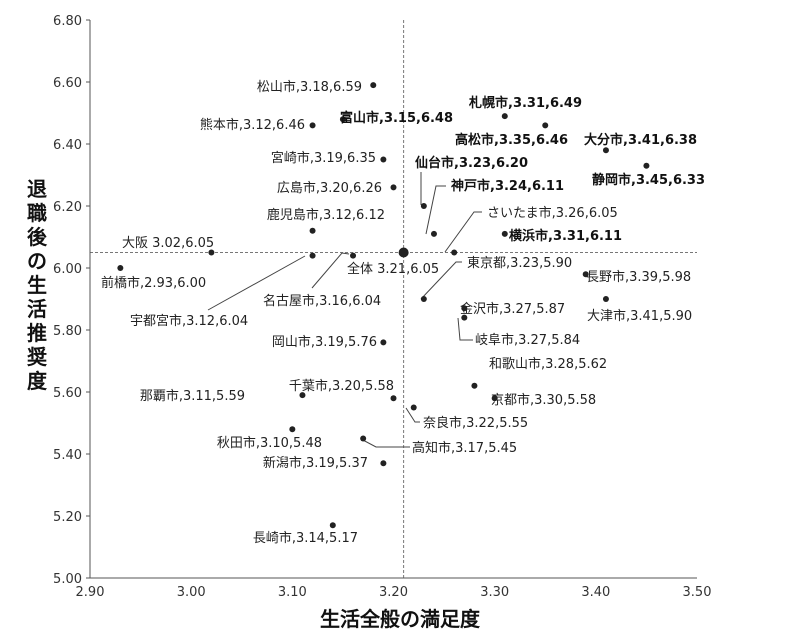 The height and width of the screenshot is (643, 800). I want to click on y-axis-title-char: の, so click(37, 261).